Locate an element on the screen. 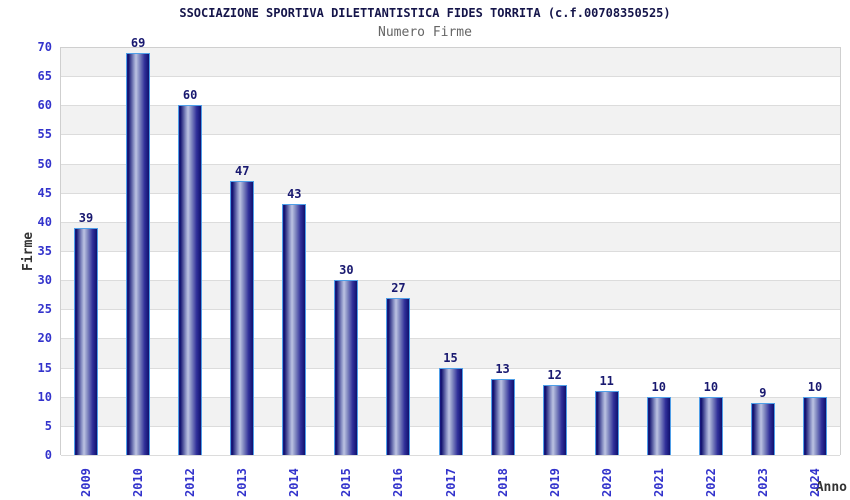 The image size is (850, 500). bar-value-label: 15 is located at coordinates (450, 357).